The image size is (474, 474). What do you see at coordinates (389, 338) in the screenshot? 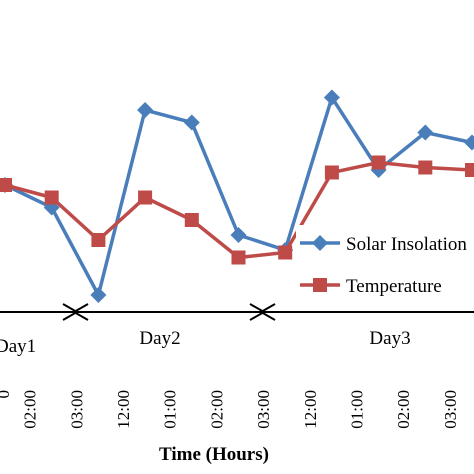
I see `day-label: Day3` at bounding box center [389, 338].